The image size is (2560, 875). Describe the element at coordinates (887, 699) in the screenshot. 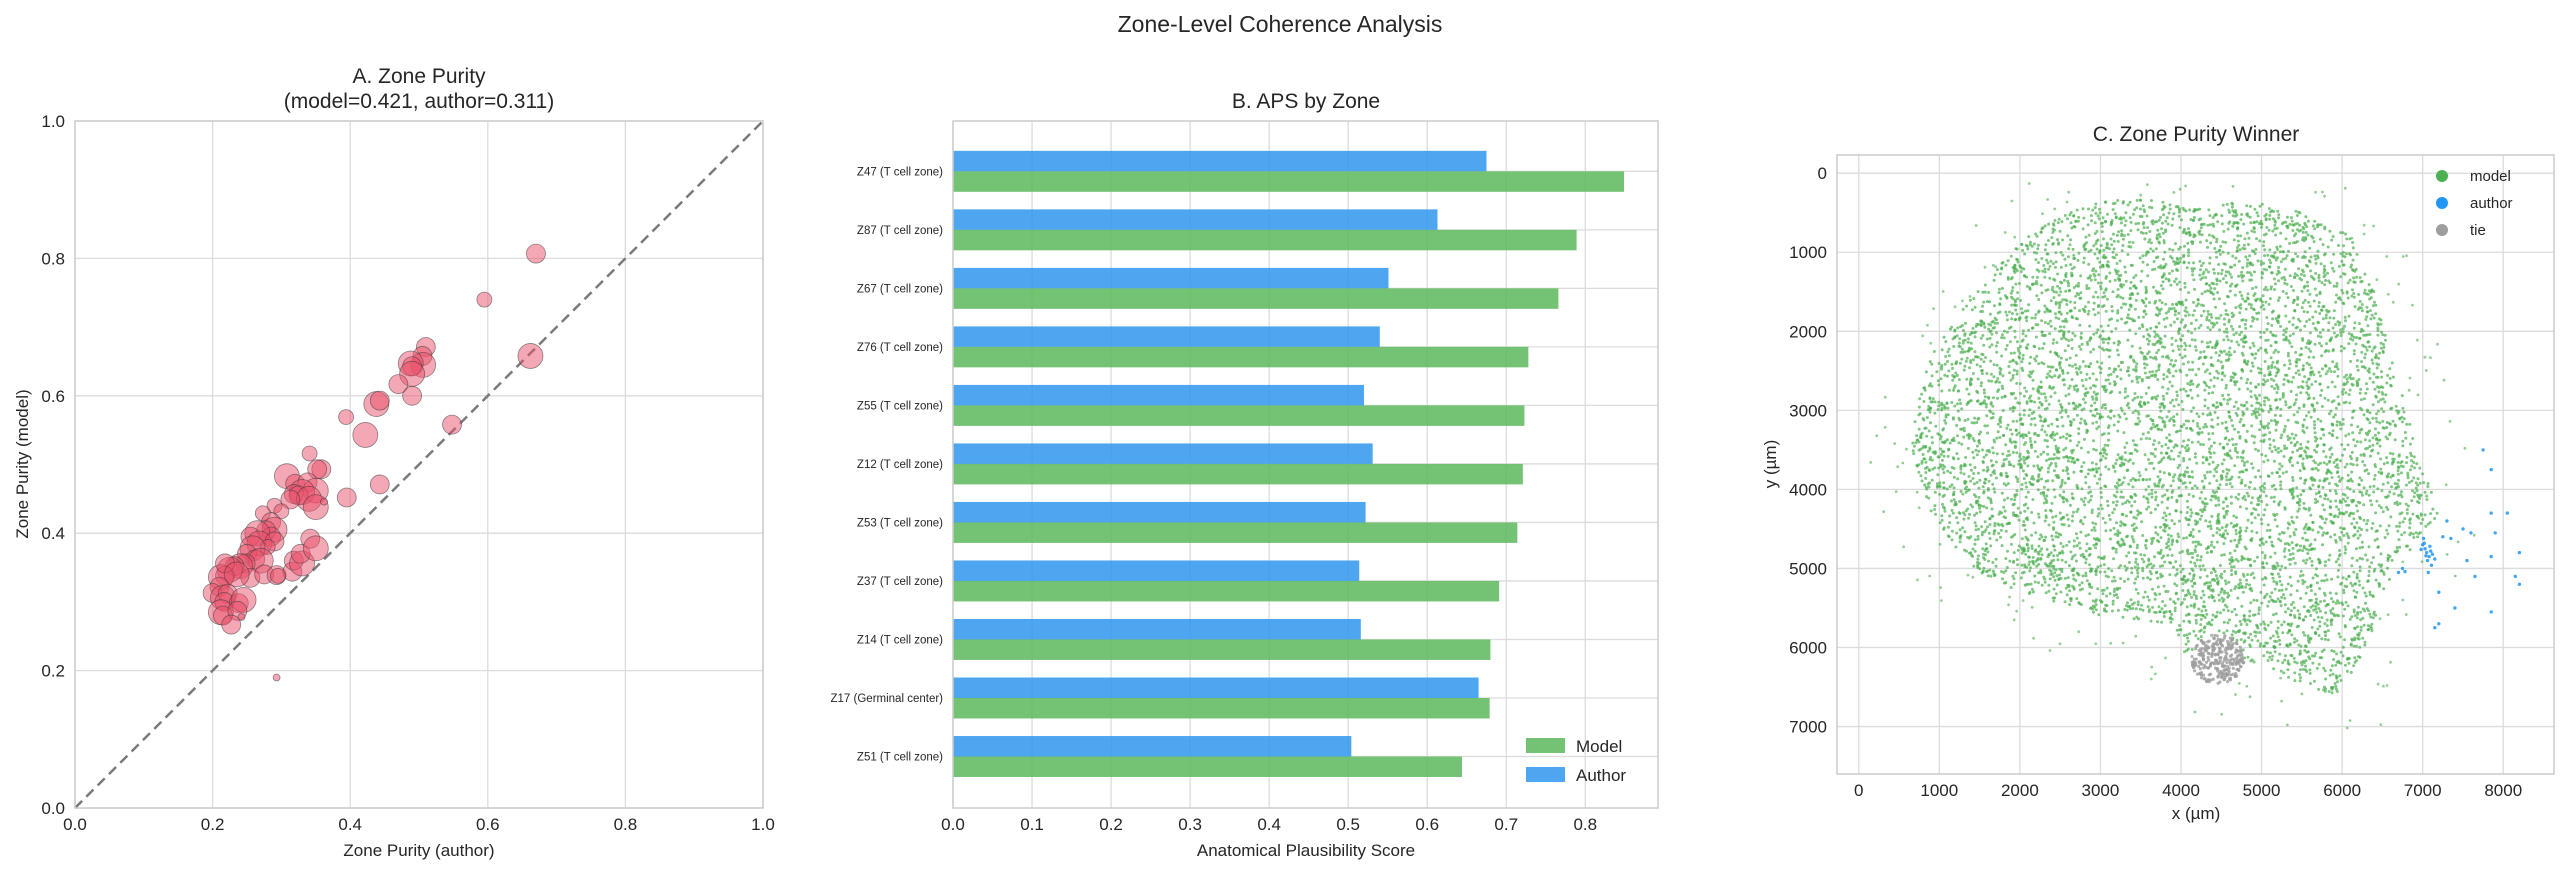

I see `zone-label: Z17 (Germinal center)` at that location.